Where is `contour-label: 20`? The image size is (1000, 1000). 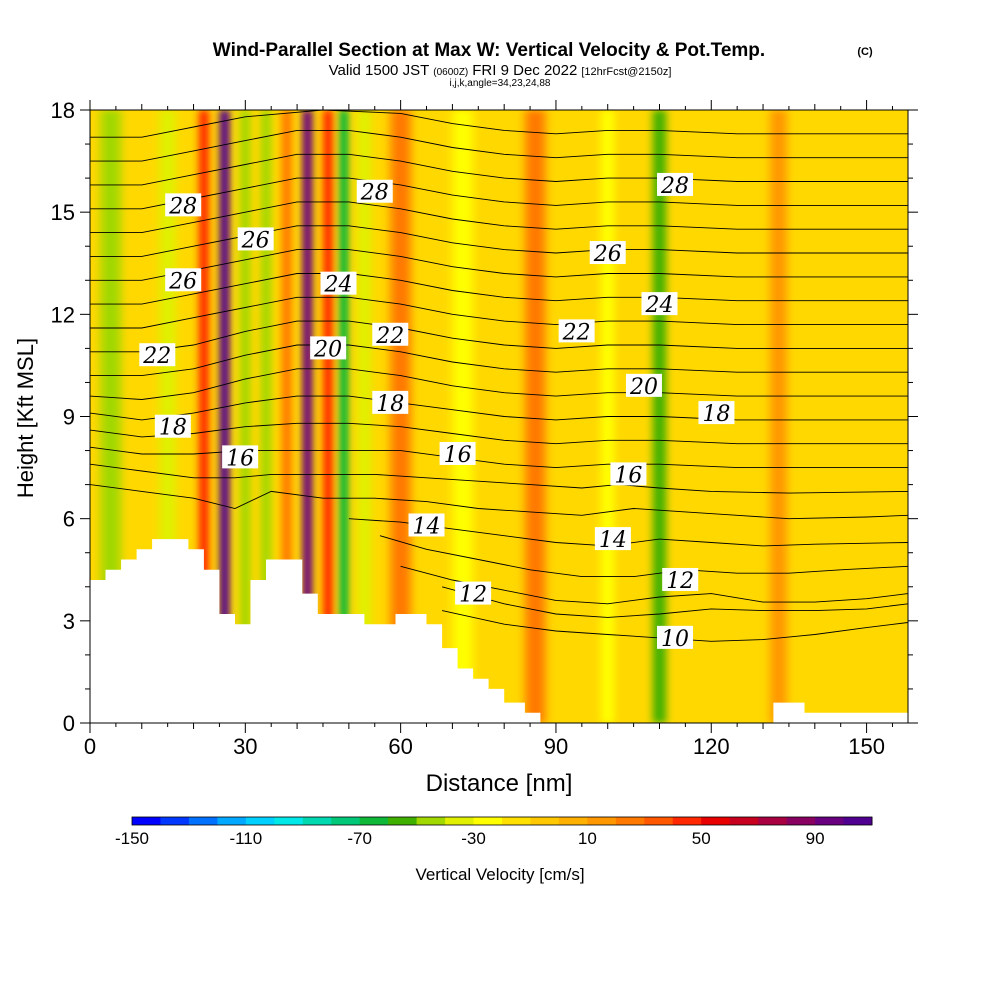 contour-label: 20 is located at coordinates (327, 349).